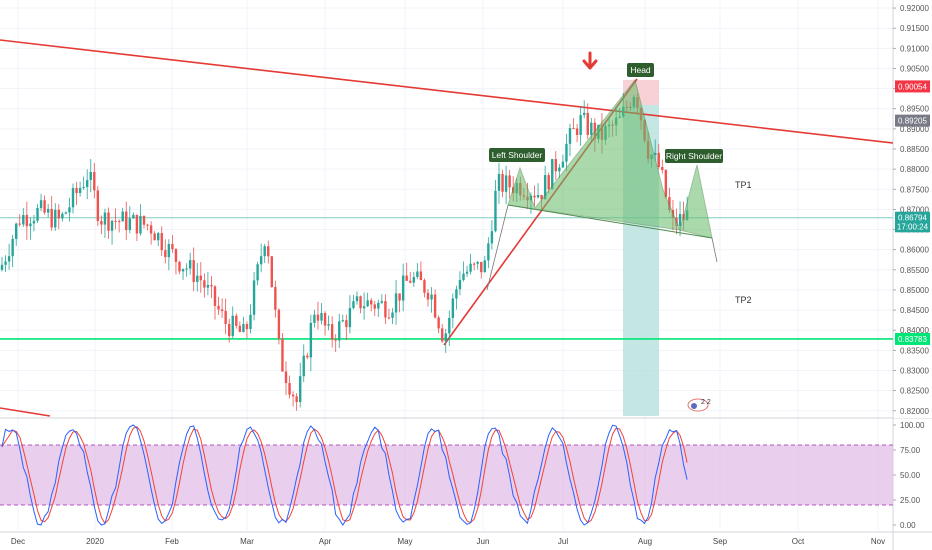 This screenshot has height=550, width=932. I want to click on price-tick-2: 0.91000, so click(914, 48).